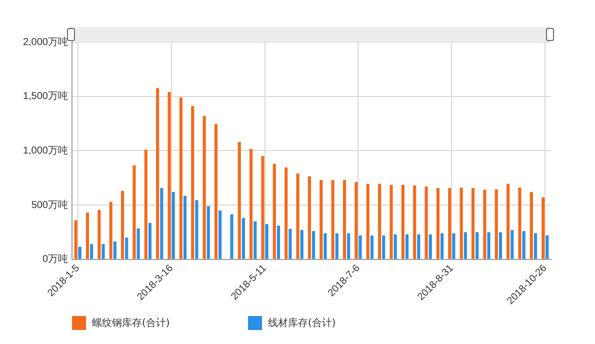 This screenshot has height=344, width=595. What do you see at coordinates (55, 259) in the screenshot?
I see `y-tick-label: 0万吨` at bounding box center [55, 259].